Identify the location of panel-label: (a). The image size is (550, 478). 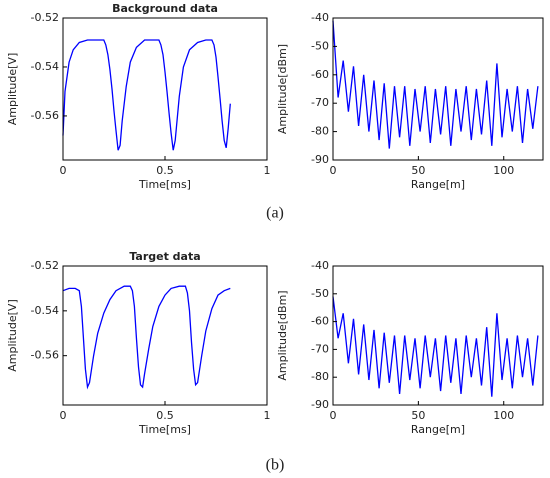
(275, 213).